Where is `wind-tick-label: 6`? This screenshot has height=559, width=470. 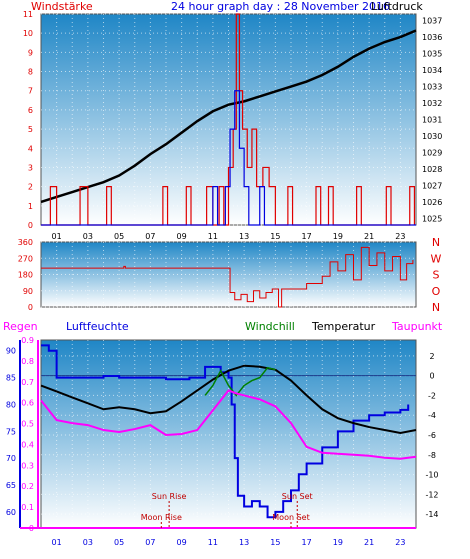 wind-tick-label: 6 is located at coordinates (30, 110).